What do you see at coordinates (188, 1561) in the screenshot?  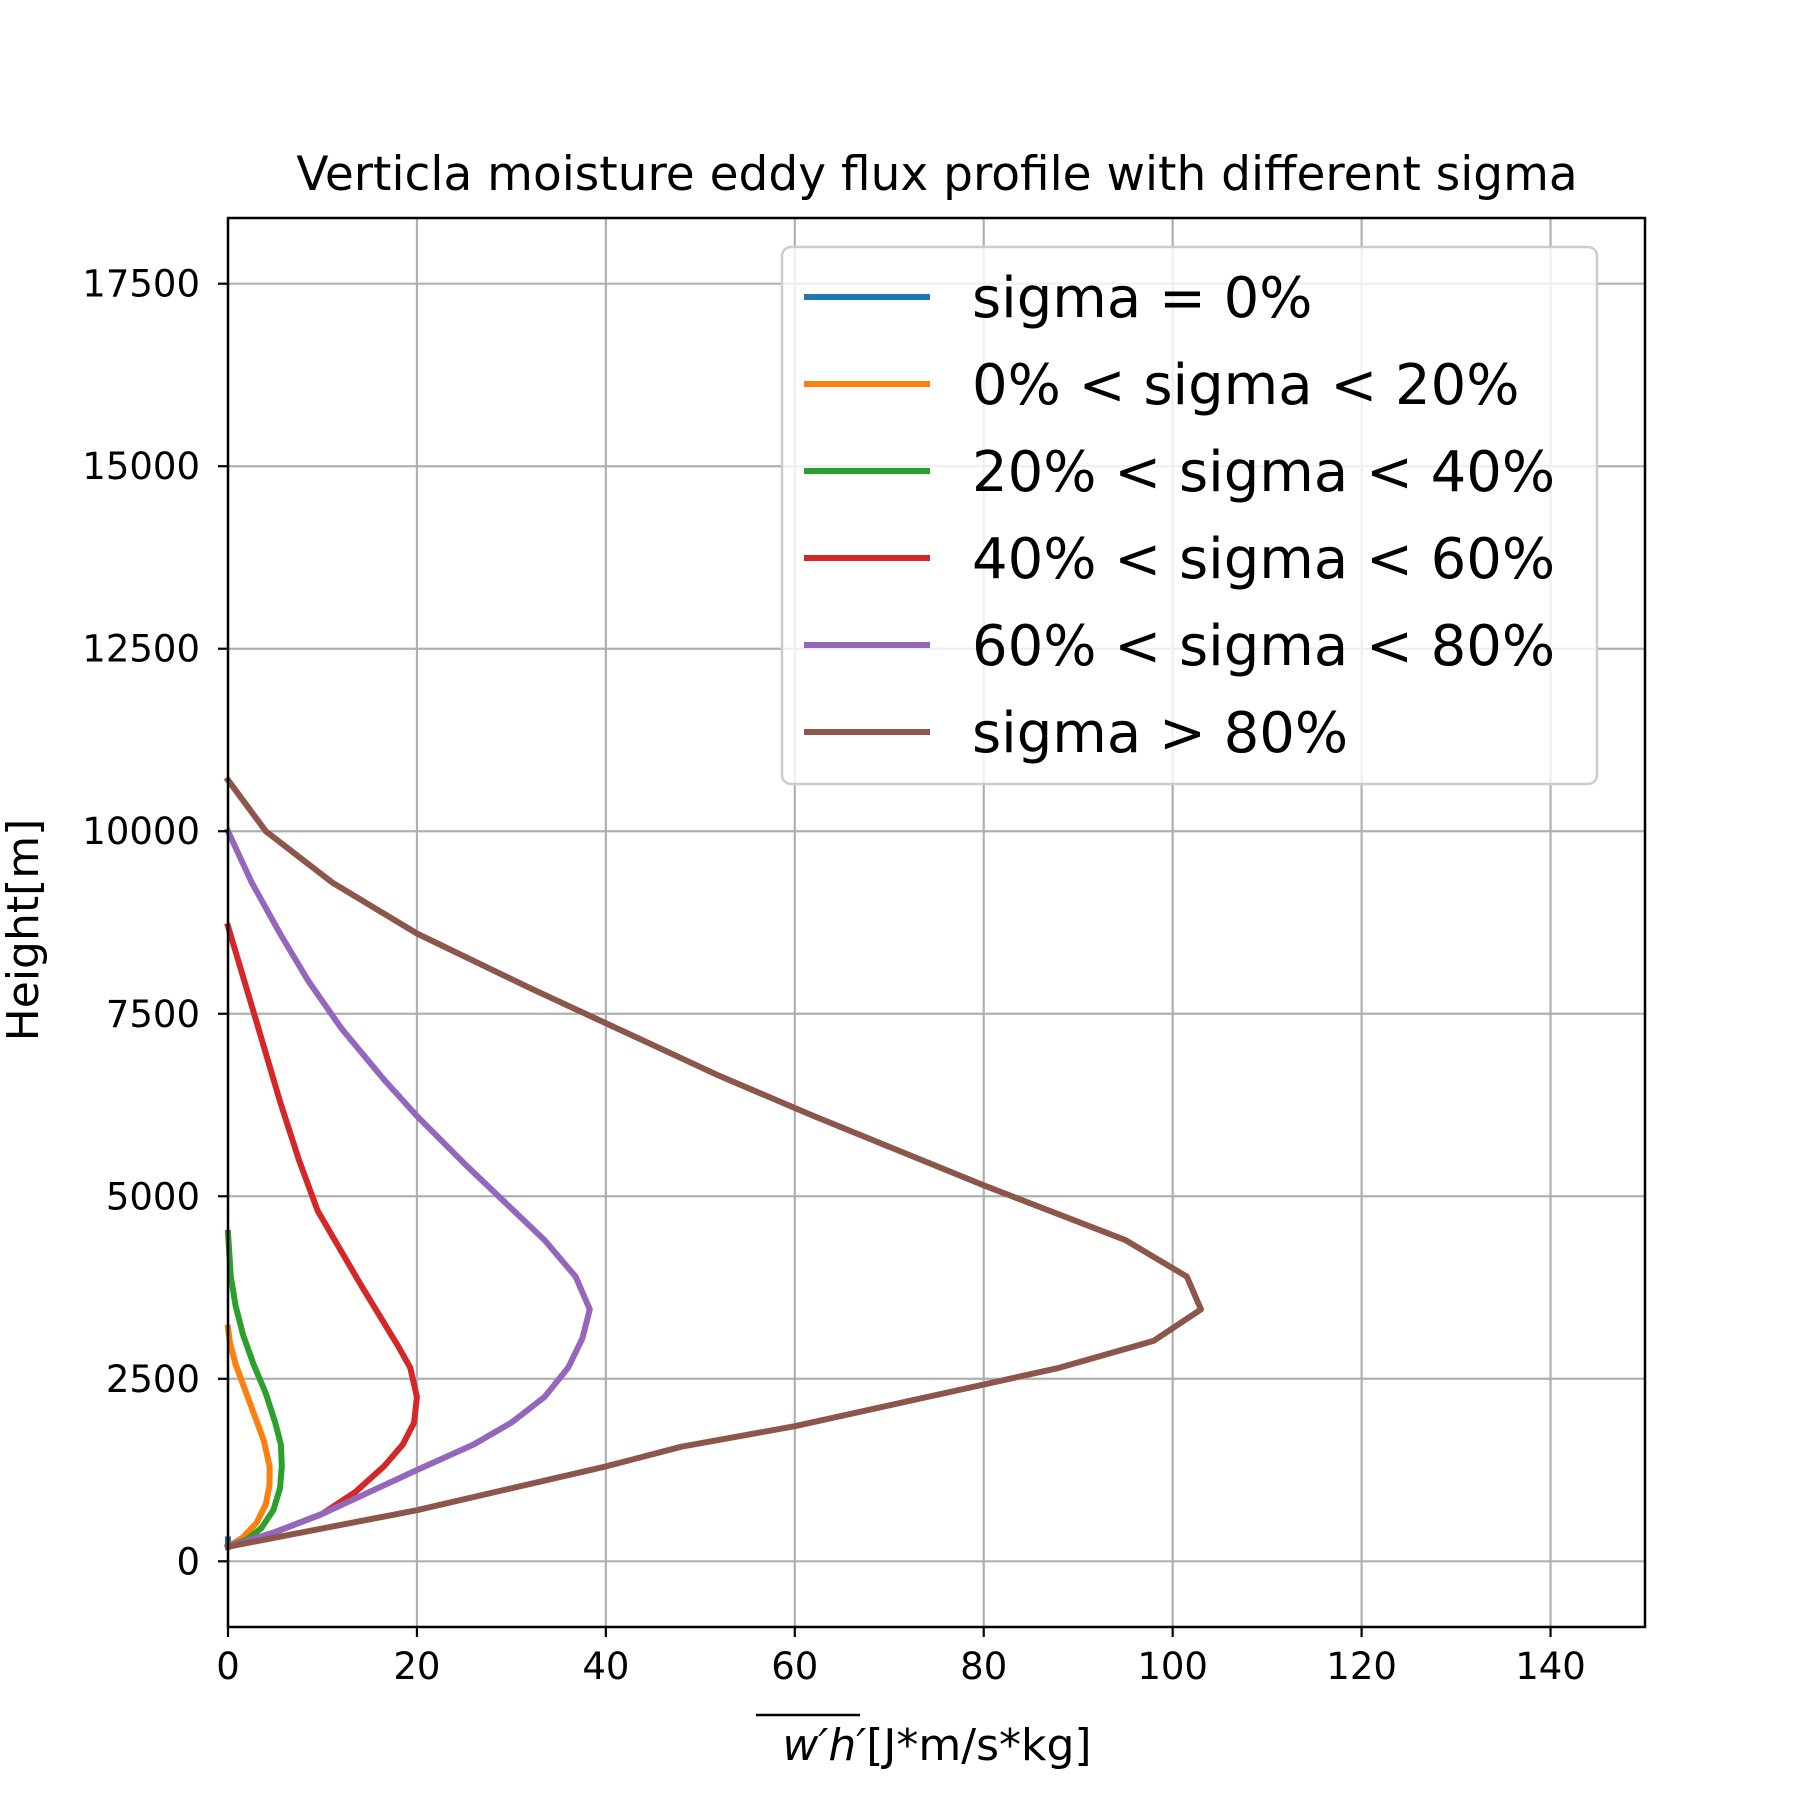 I see `y-tick-label: 0` at bounding box center [188, 1561].